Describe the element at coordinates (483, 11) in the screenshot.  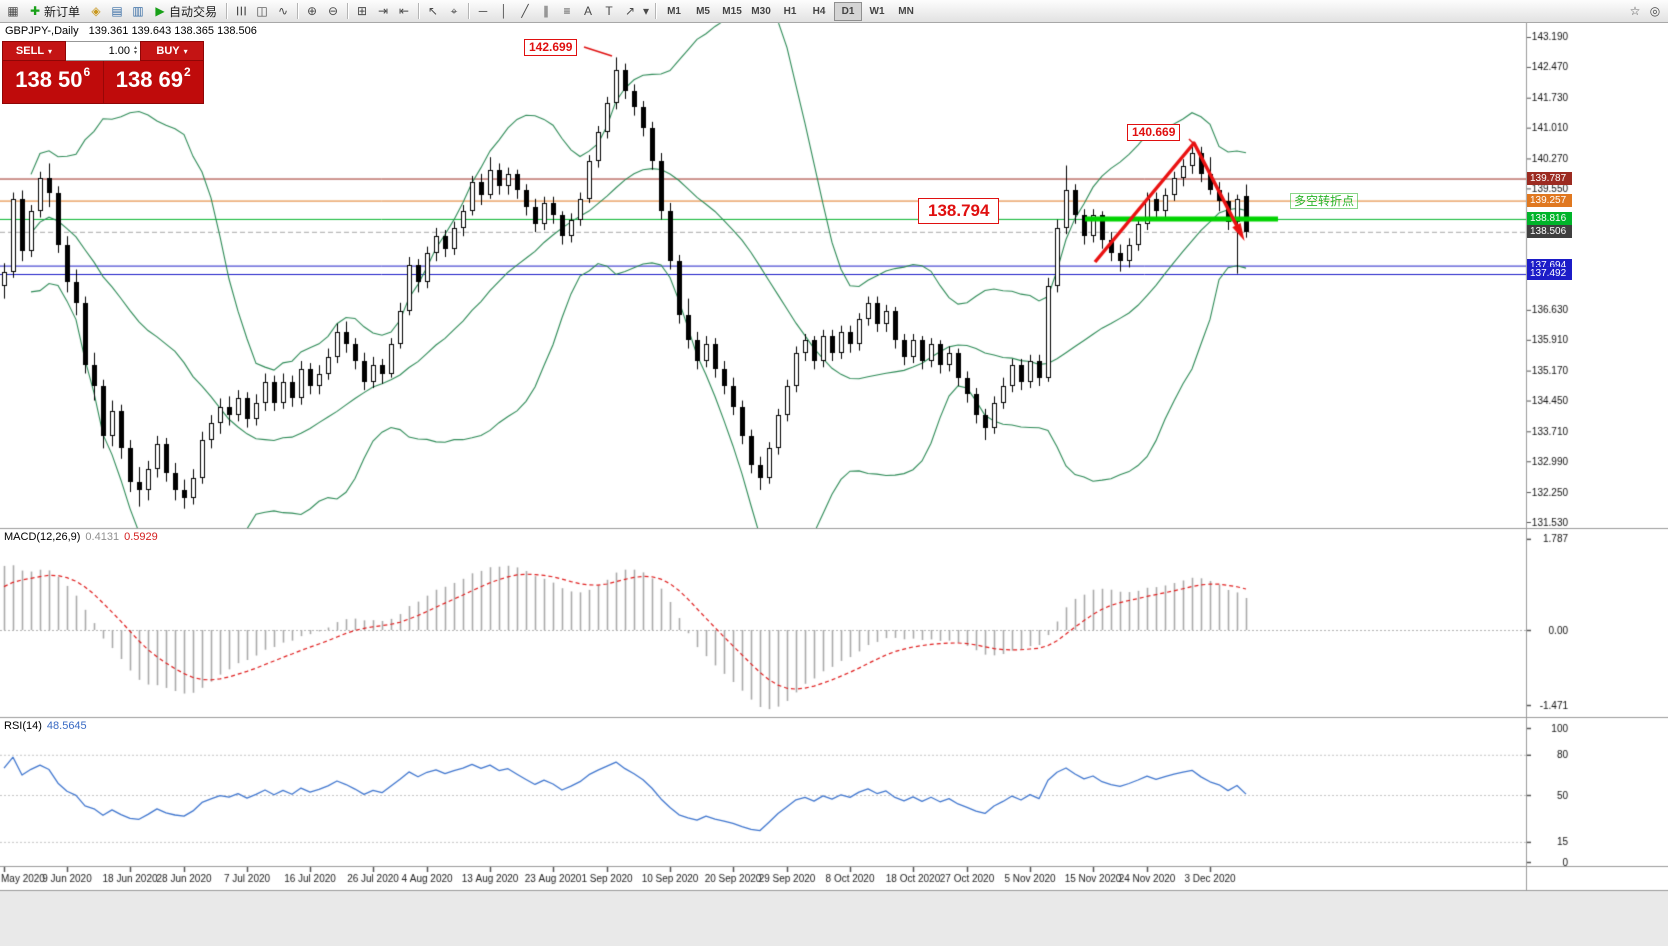
I see `horizontal-line-icon: ─` at that location.